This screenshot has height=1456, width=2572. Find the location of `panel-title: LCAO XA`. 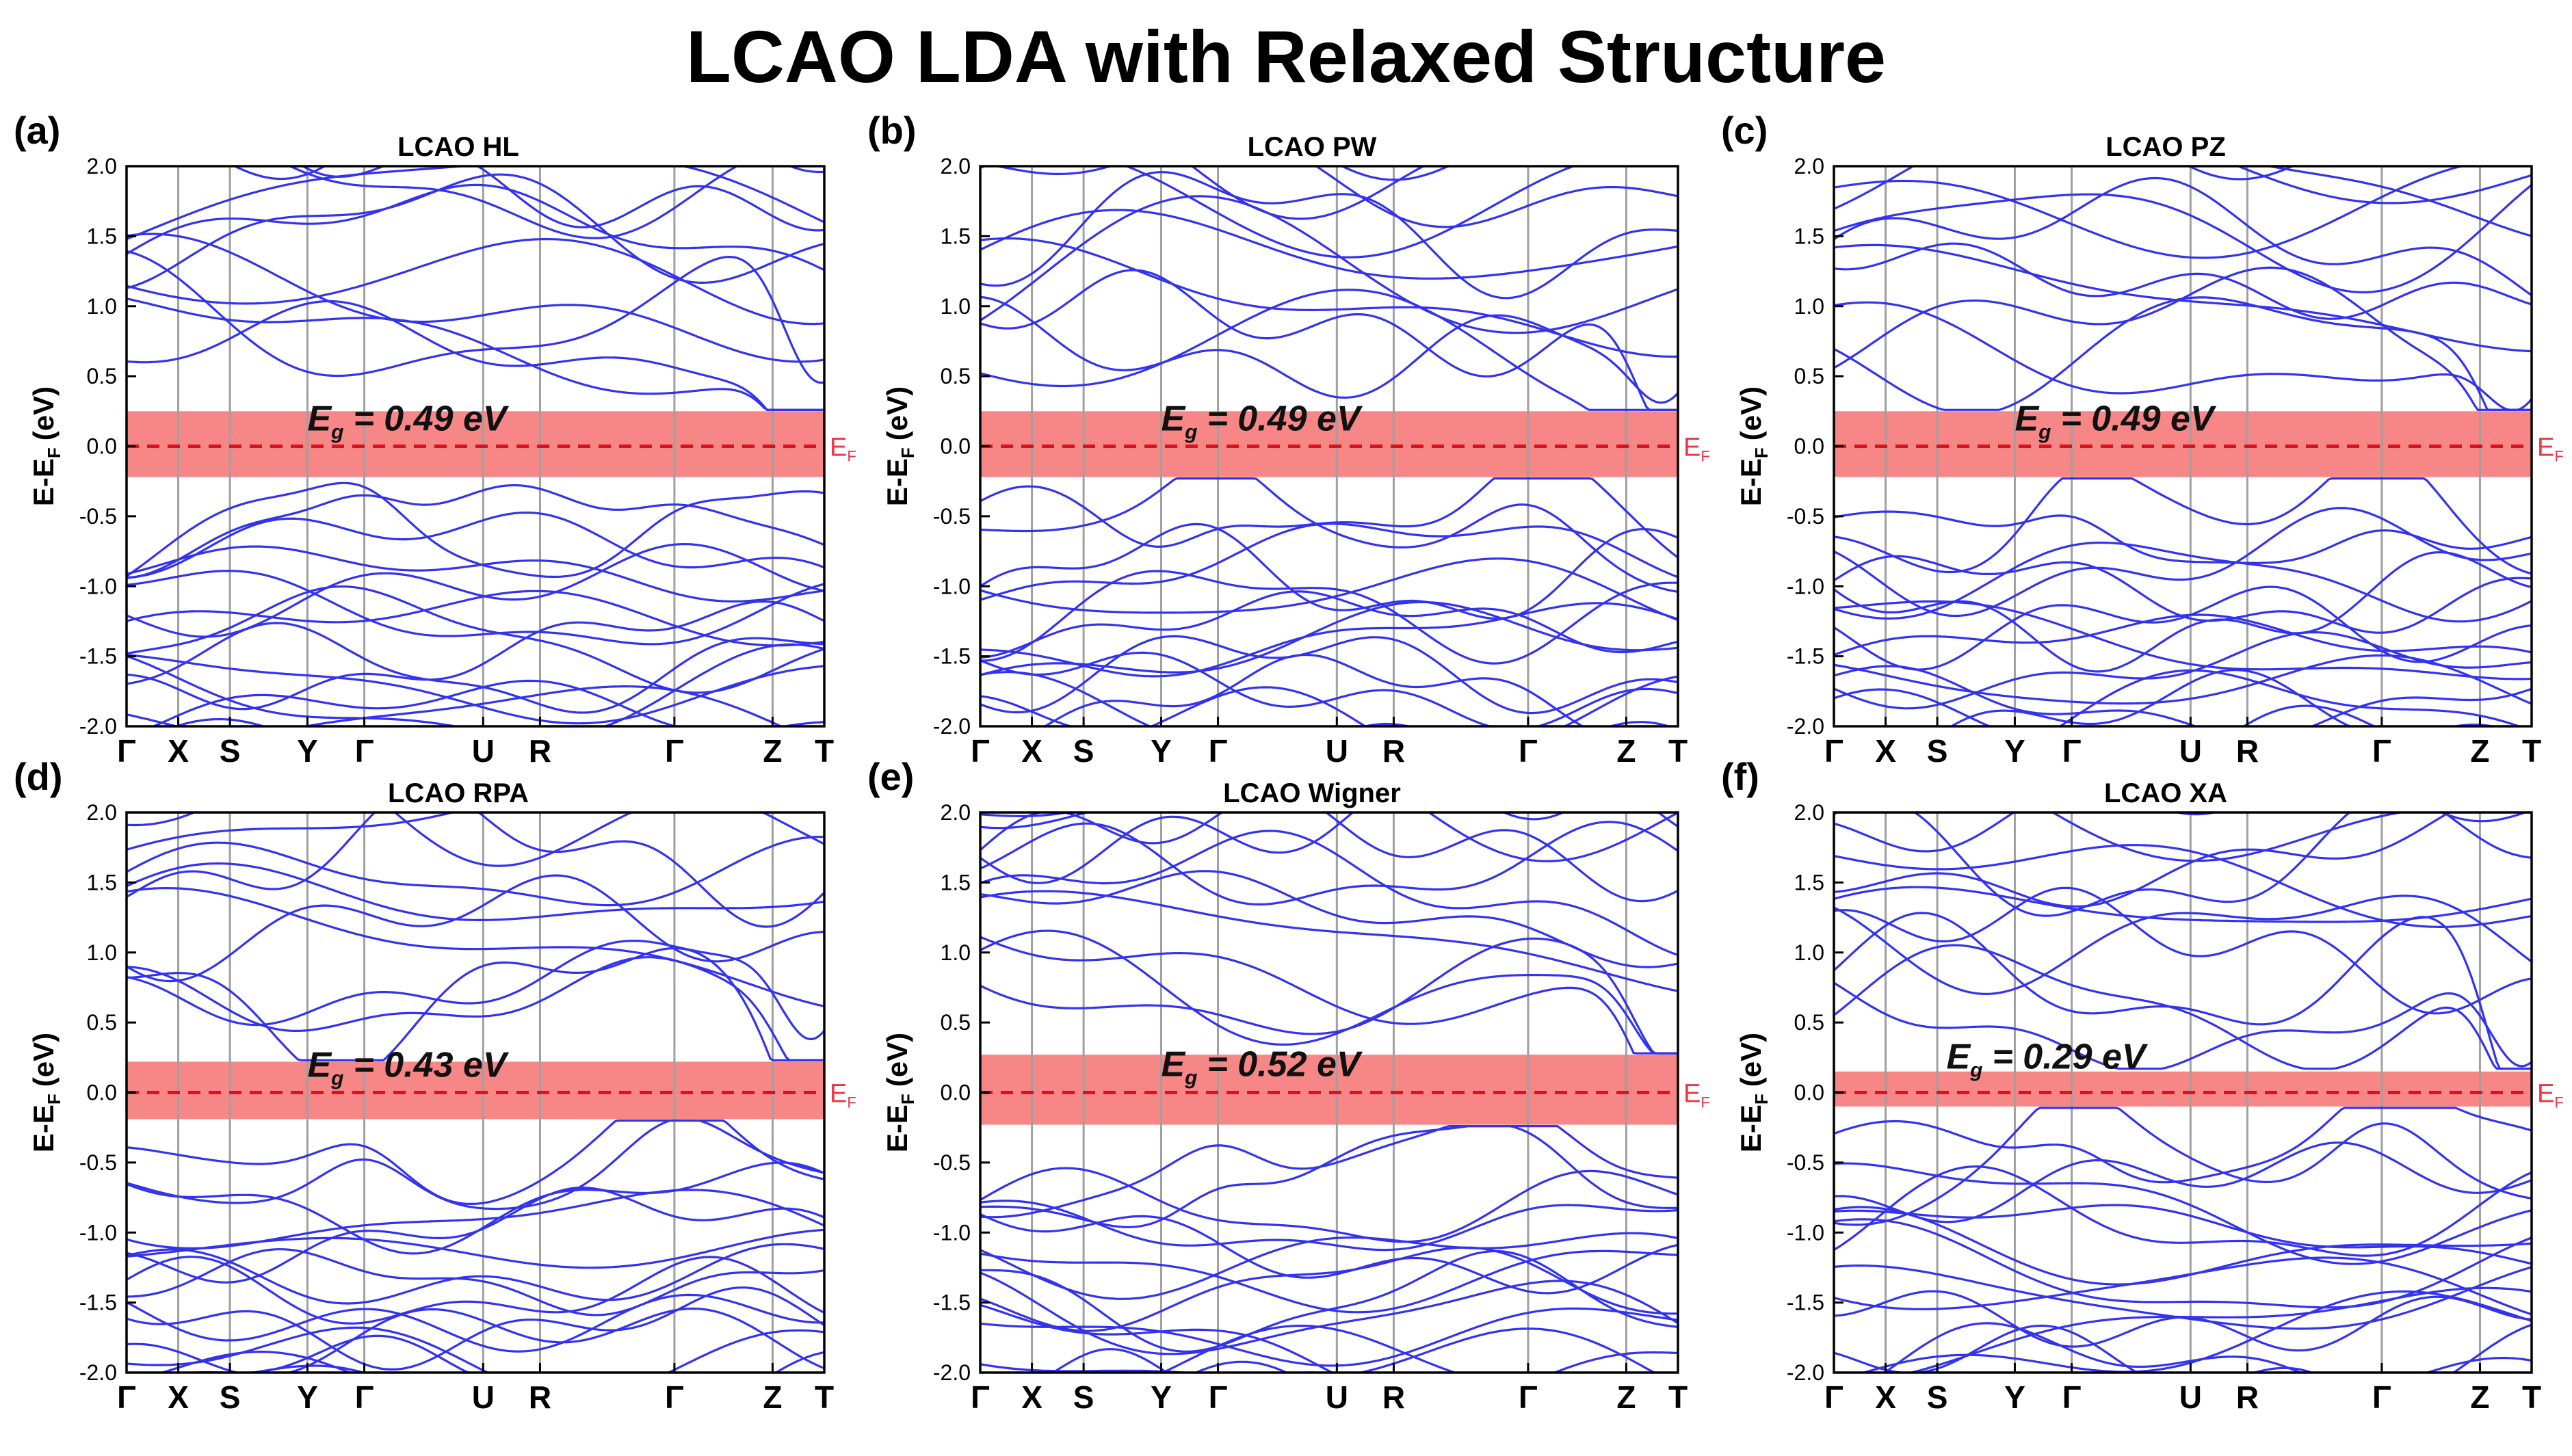

panel-title: LCAO XA is located at coordinates (2165, 793).